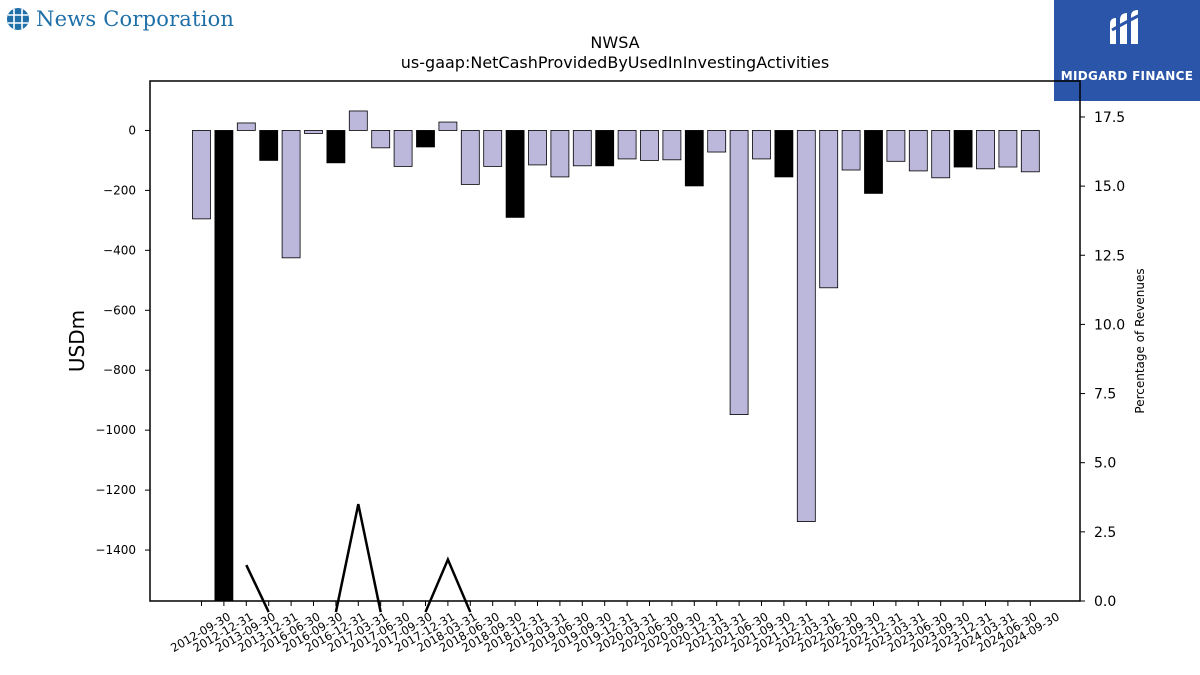 Image resolution: width=1200 pixels, height=675 pixels. I want to click on y-tick-label: 0, so click(132, 130).